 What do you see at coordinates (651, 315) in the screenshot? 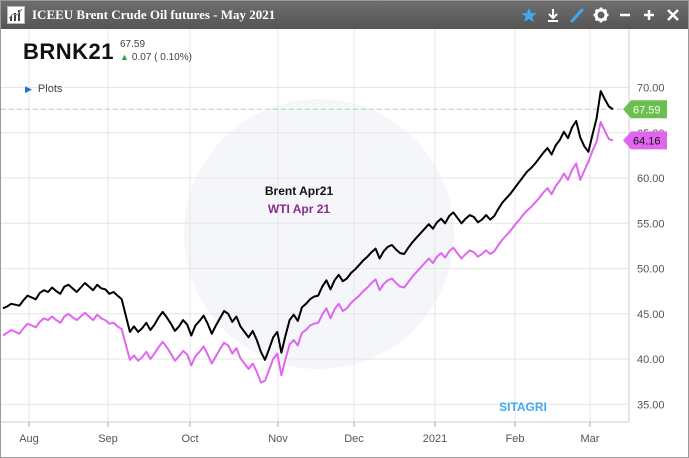
I see `y-tick-label: 45.00` at bounding box center [651, 315].